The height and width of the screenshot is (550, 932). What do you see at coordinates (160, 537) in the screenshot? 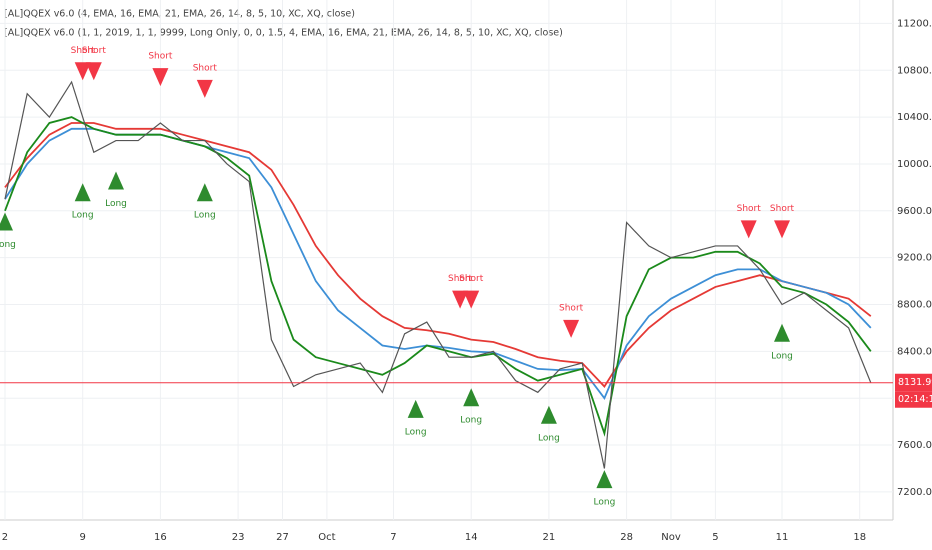
I see `x-tick-label: 16` at bounding box center [160, 537].